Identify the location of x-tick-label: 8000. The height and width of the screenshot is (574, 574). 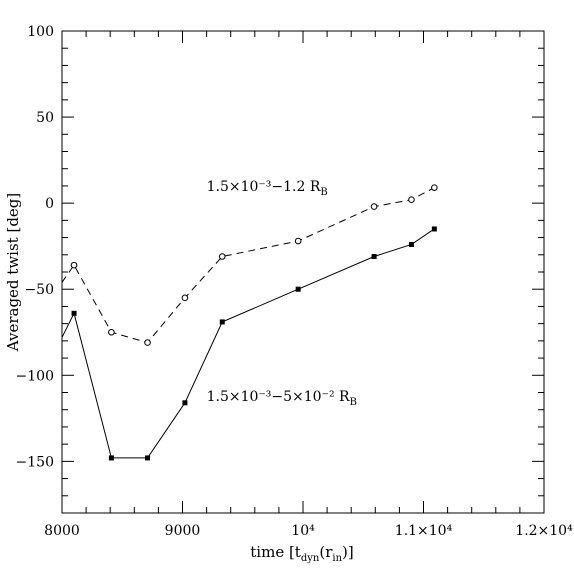
(62, 531).